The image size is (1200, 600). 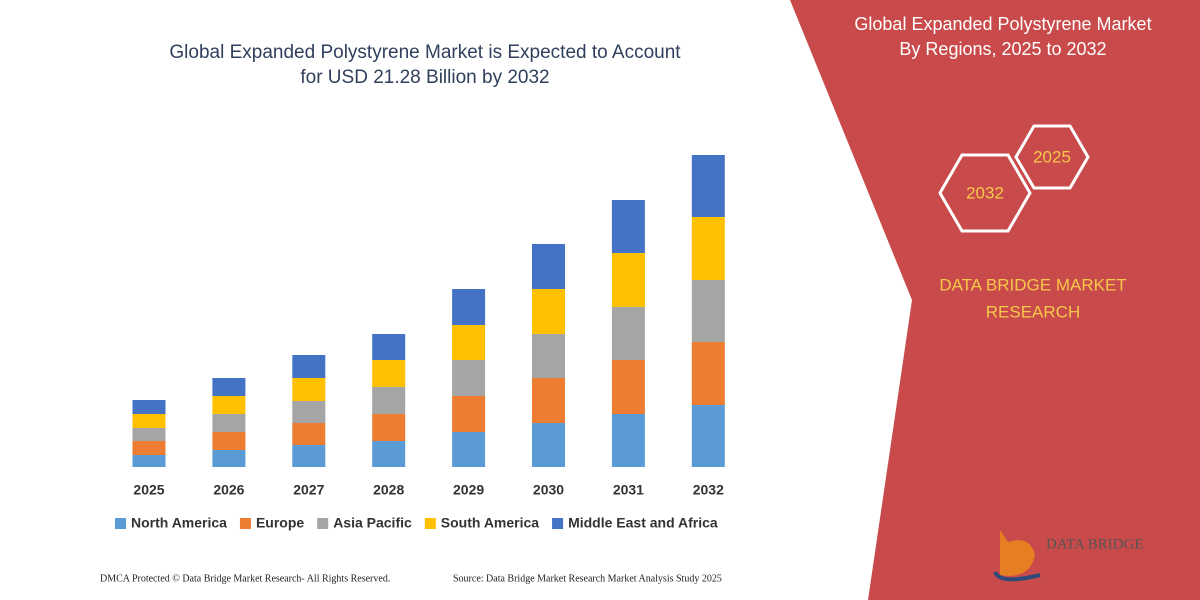 What do you see at coordinates (308, 490) in the screenshot?
I see `x-tick-label: 2027` at bounding box center [308, 490].